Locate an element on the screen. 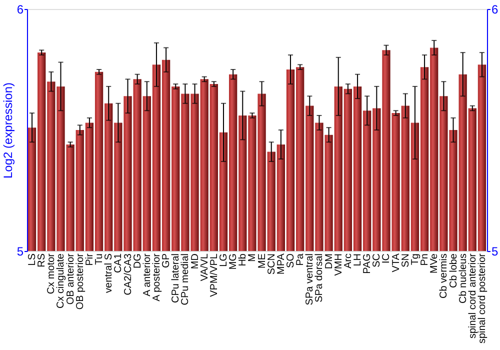  x-tick-label: A anterior is located at coordinates (147, 274).